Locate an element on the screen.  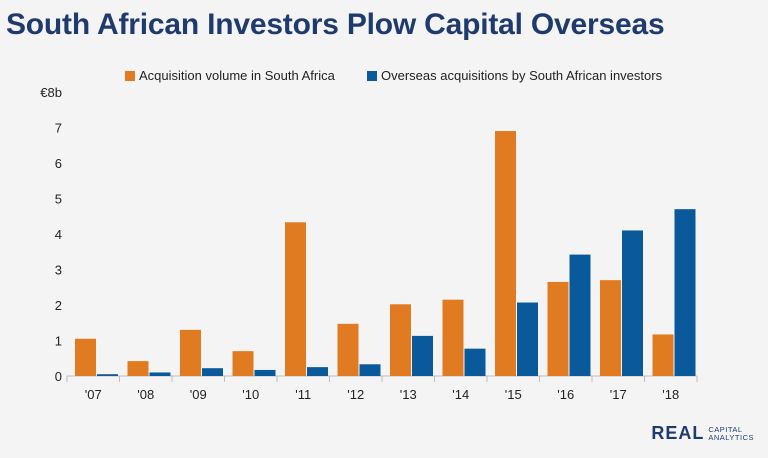
logo-wordmark: REAL is located at coordinates (678, 433).